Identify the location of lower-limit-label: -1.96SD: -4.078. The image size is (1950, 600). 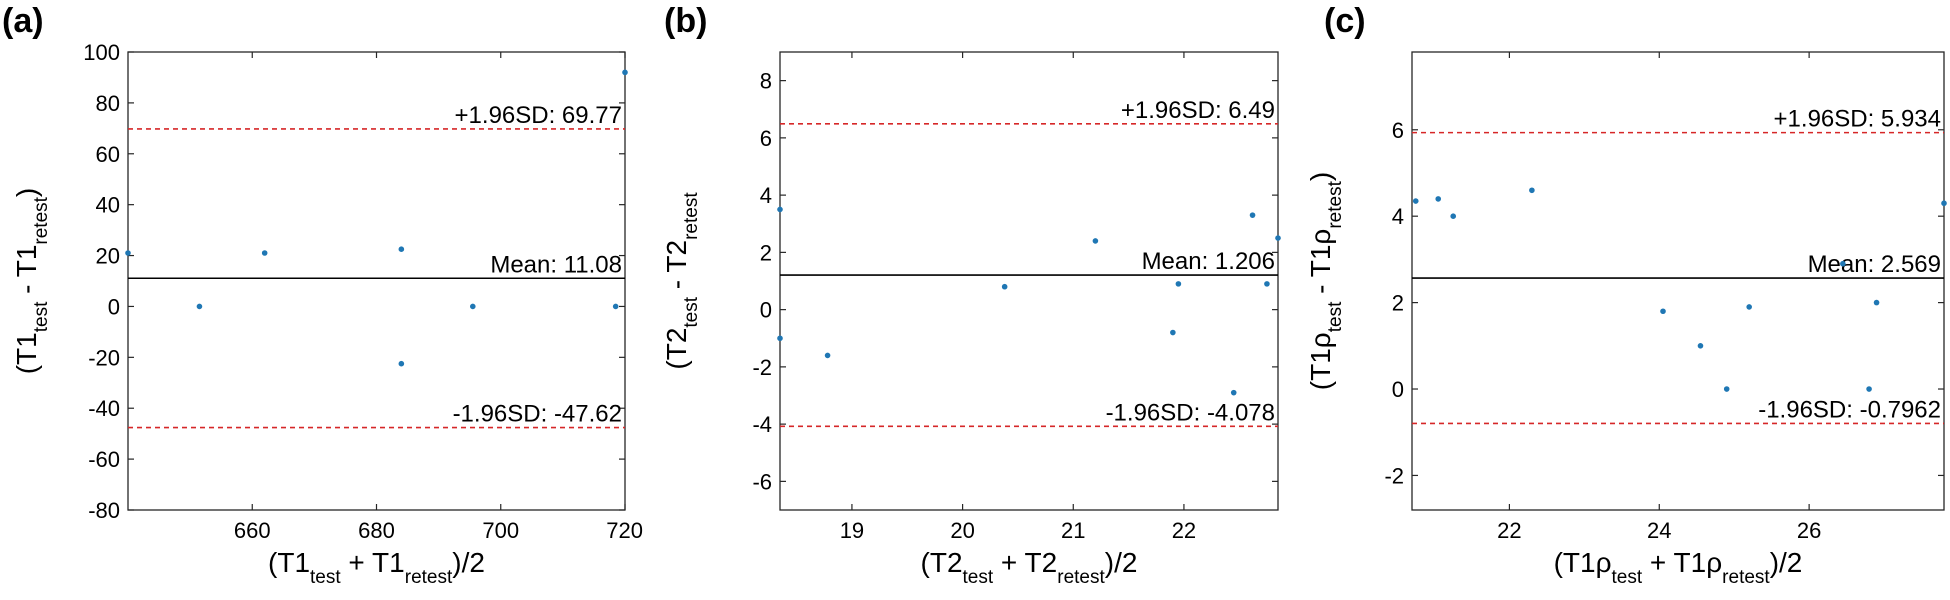
(1190, 412).